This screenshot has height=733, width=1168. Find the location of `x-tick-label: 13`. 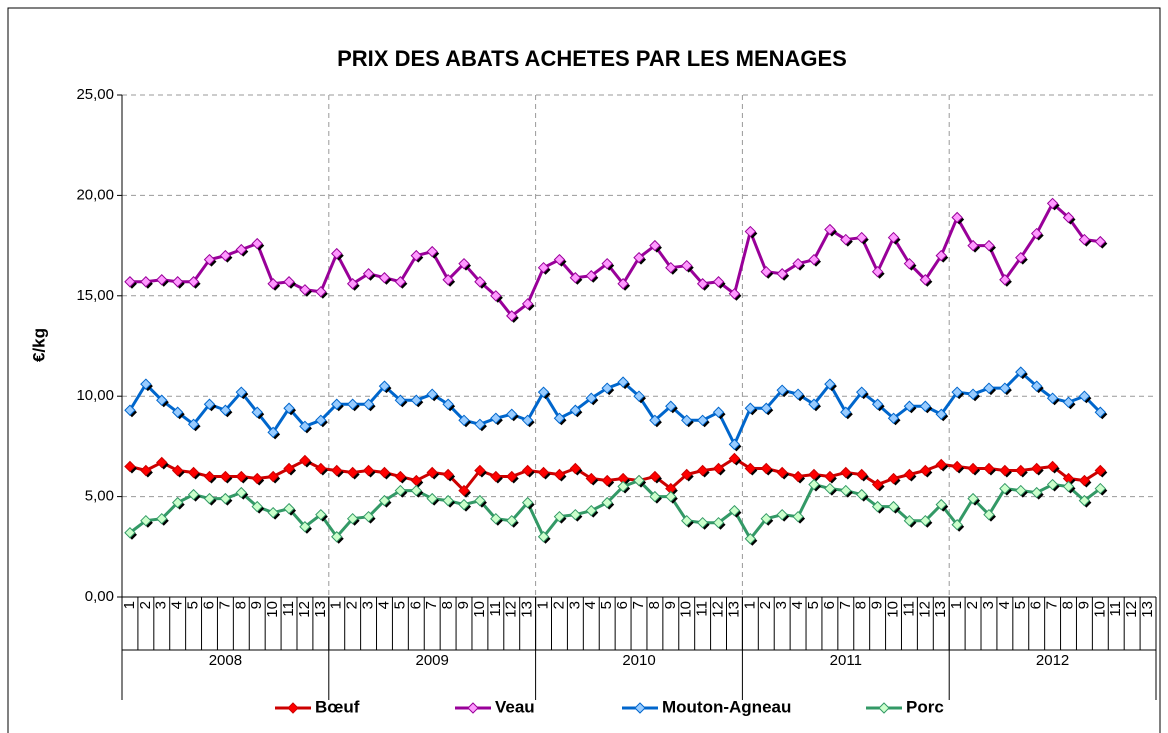

x-tick-label: 13 is located at coordinates (733, 609).